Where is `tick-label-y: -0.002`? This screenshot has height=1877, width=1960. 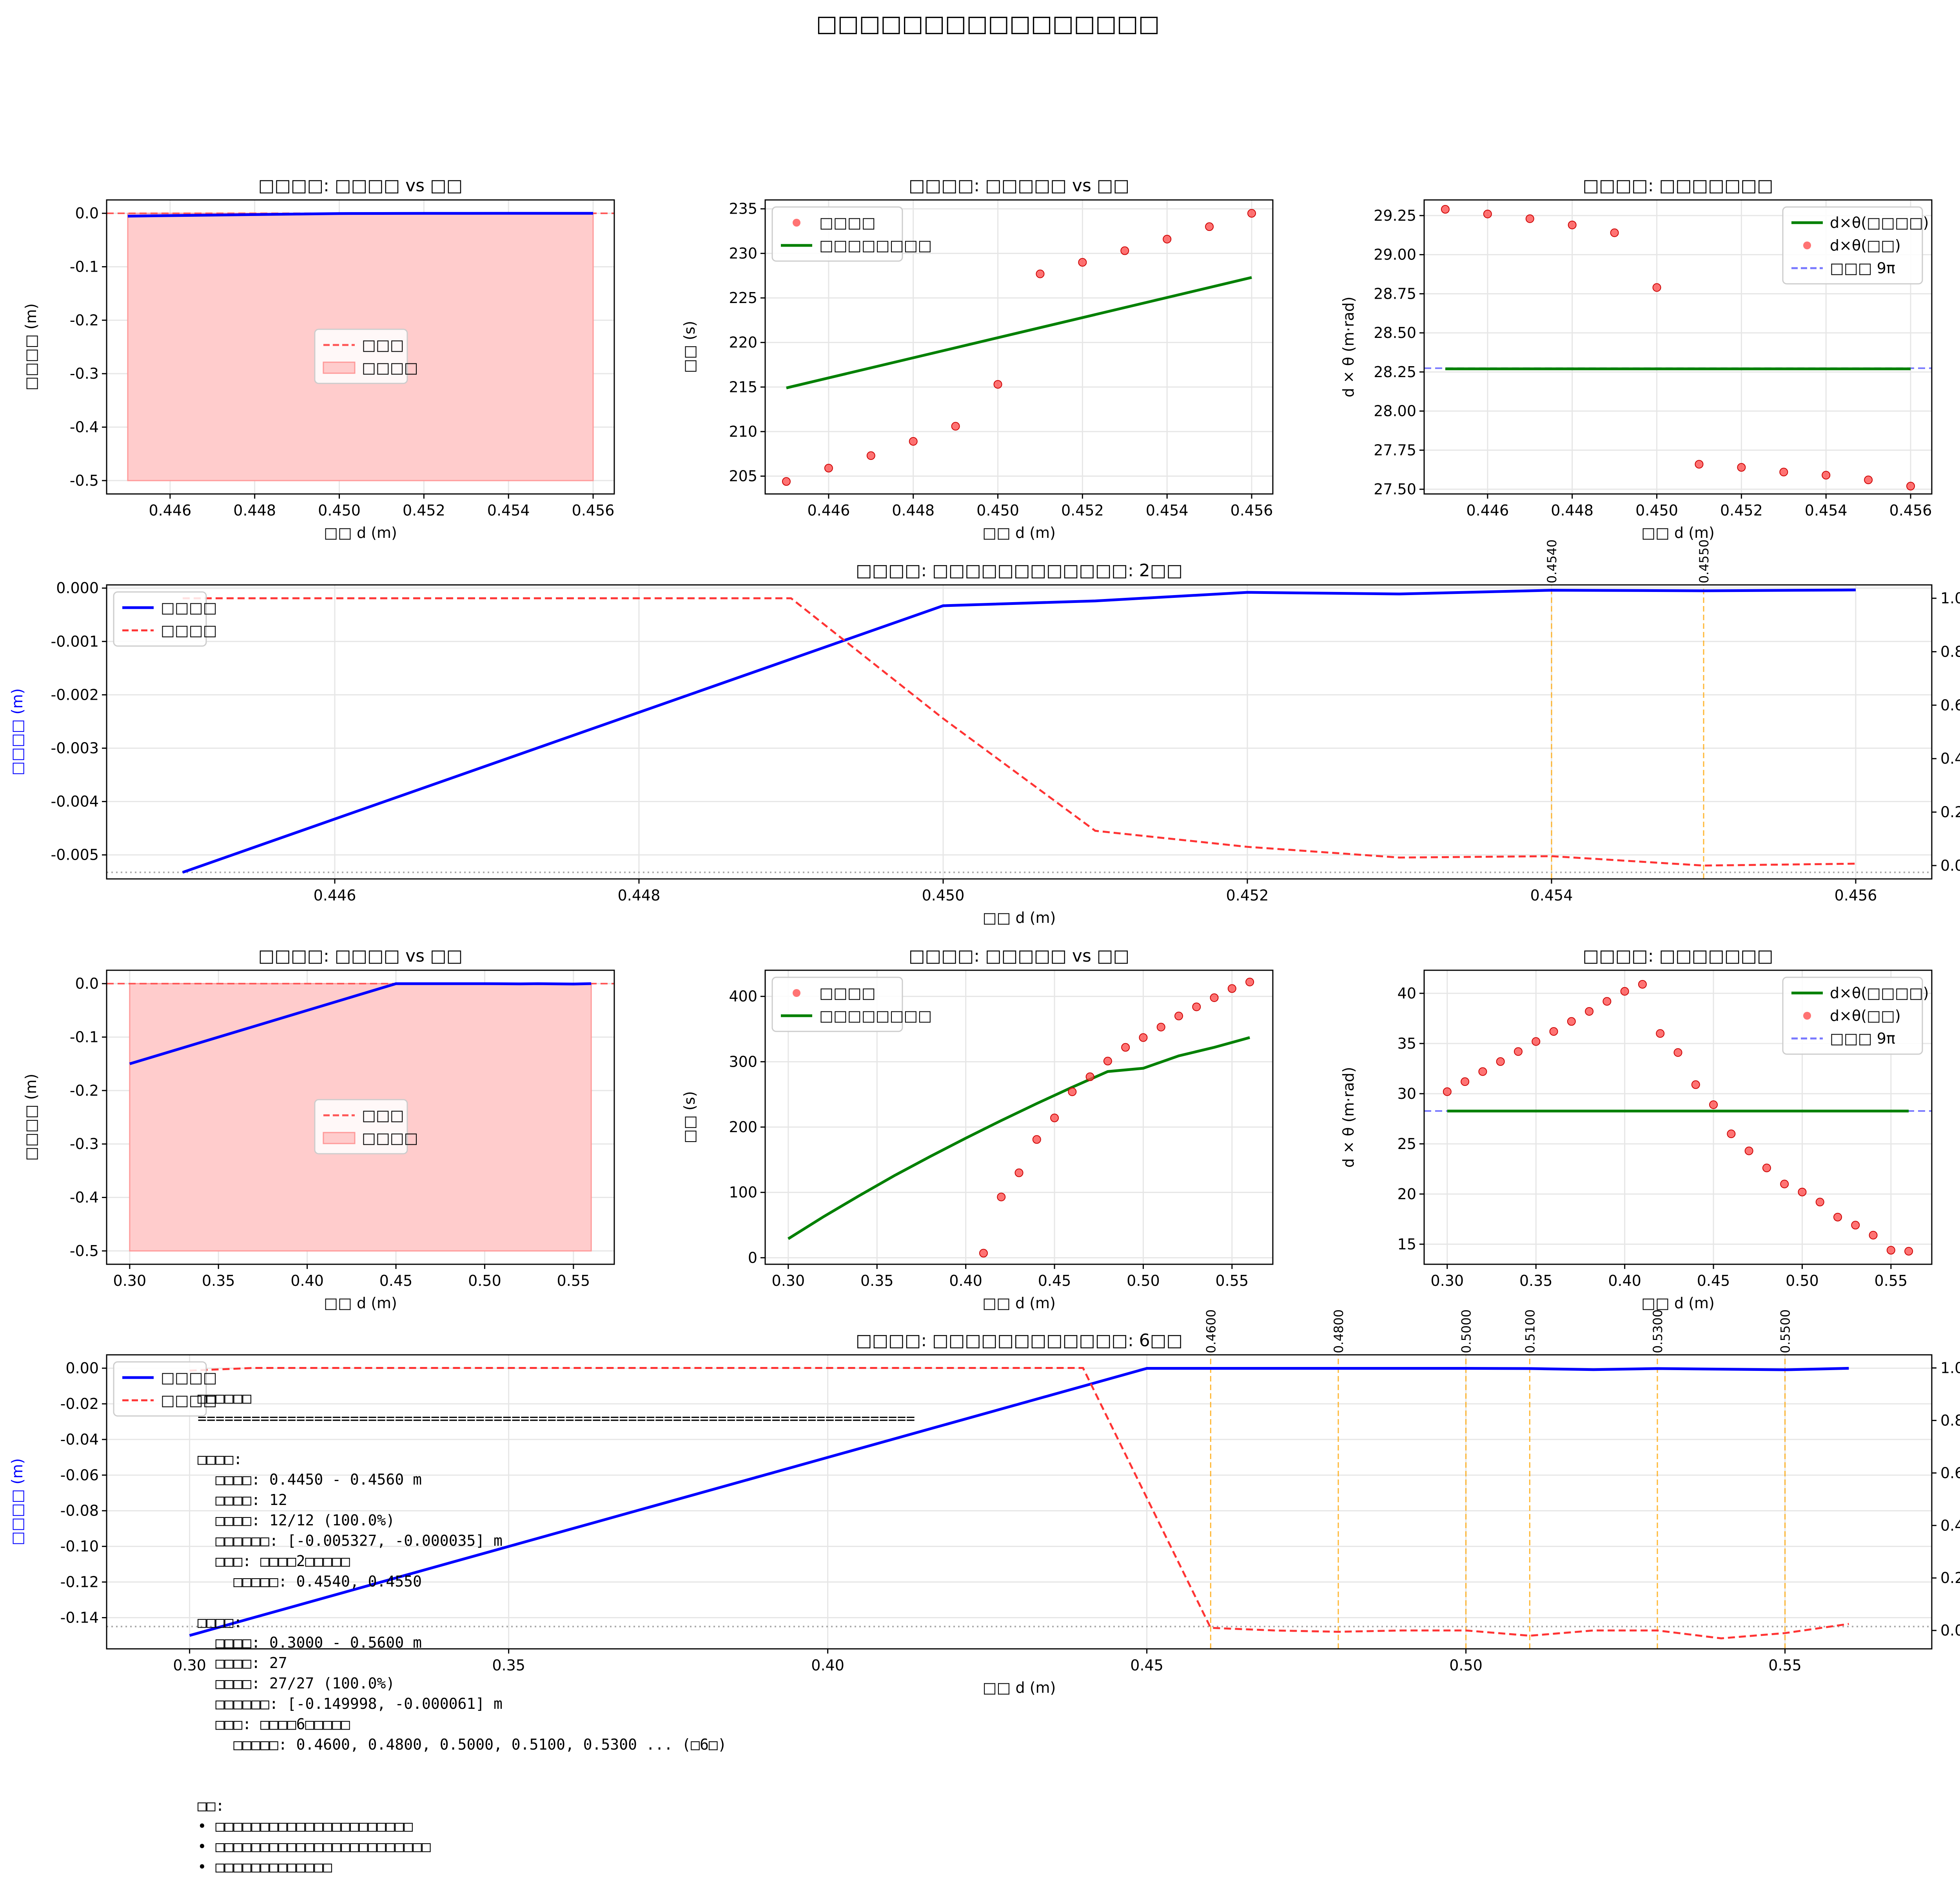 tick-label-y: -0.002 is located at coordinates (75, 694).